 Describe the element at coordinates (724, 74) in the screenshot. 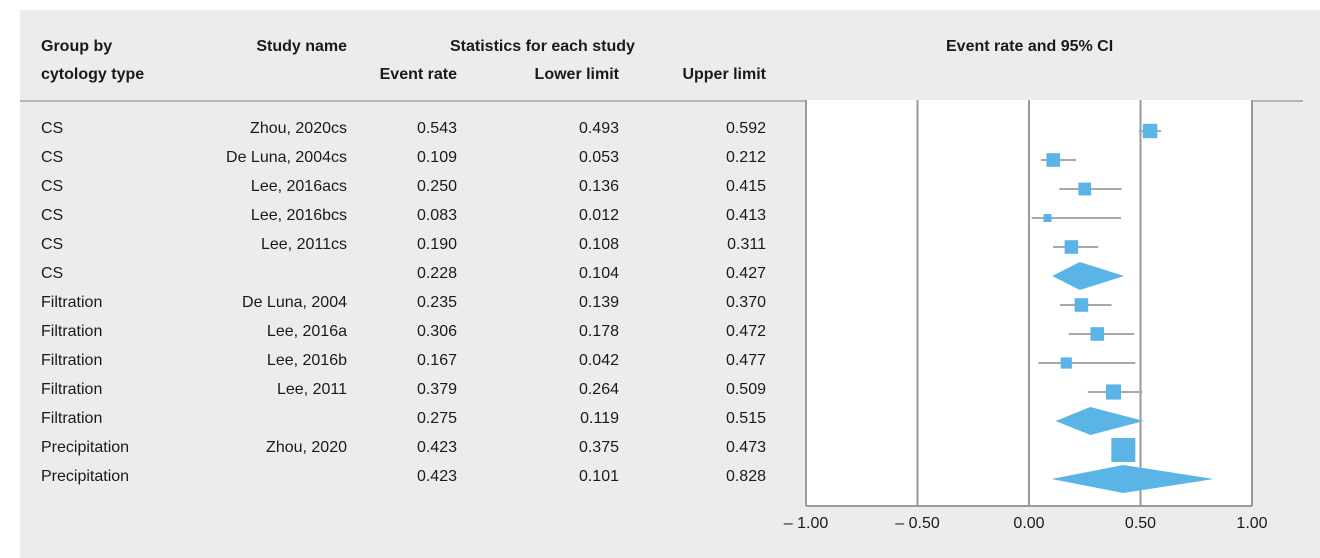

I see `header-upper-limit: Upper limit` at that location.